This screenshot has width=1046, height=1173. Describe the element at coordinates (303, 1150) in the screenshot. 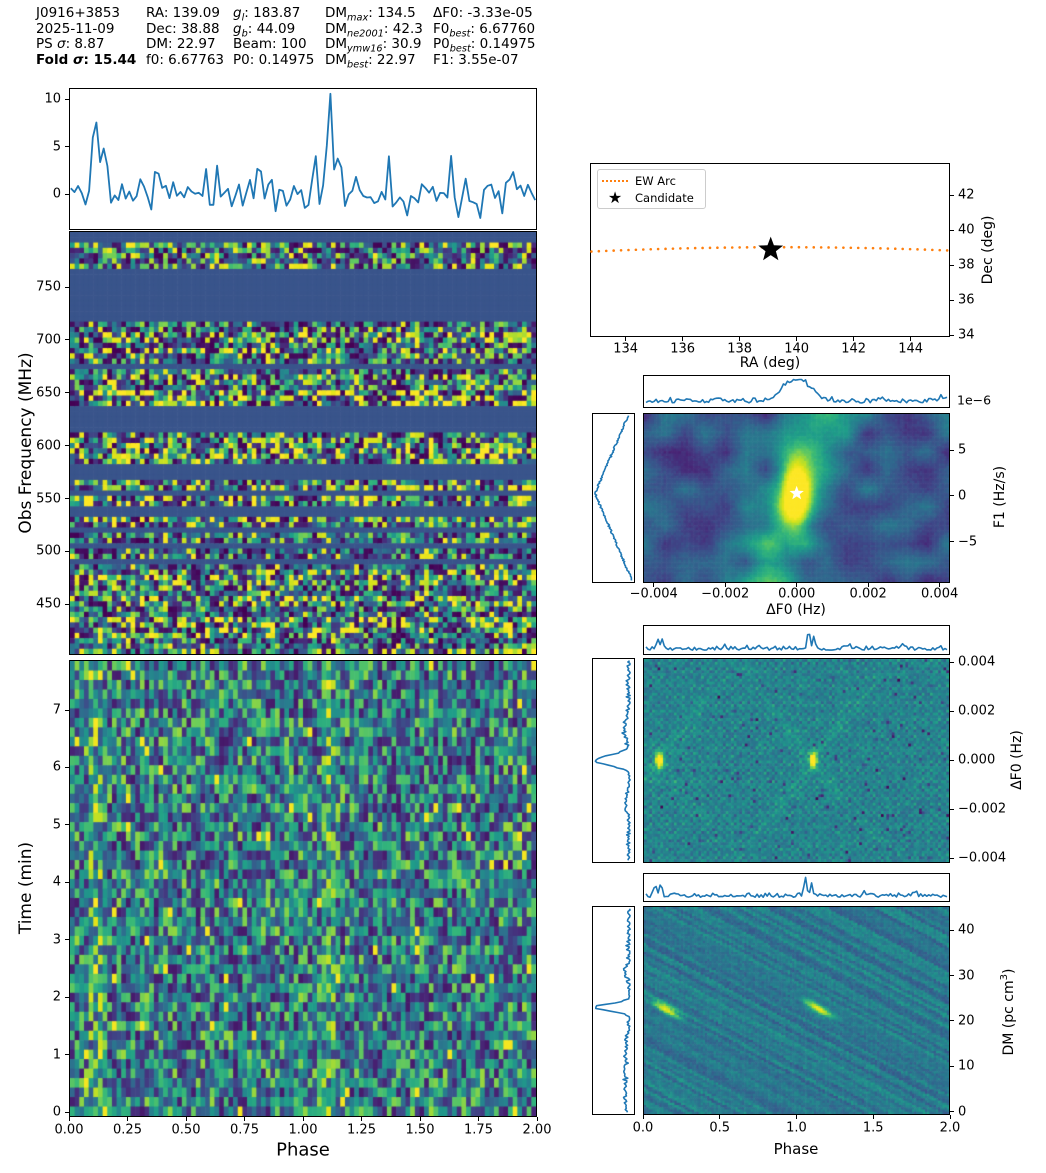

I see `phase-axis-label-left: Phase` at that location.